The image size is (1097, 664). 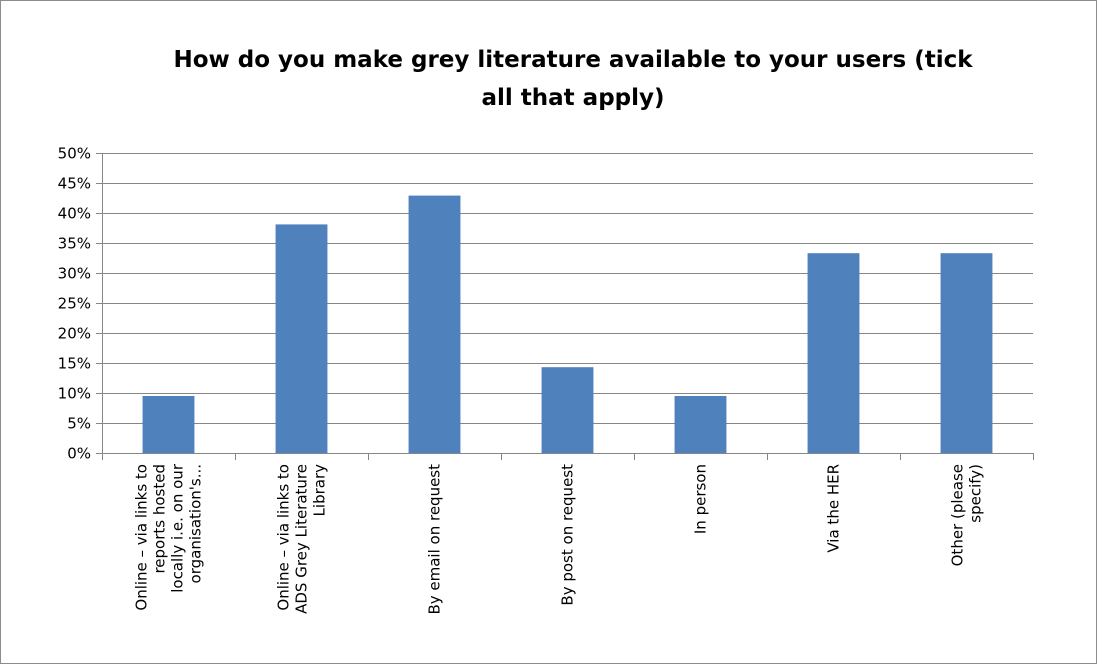 I want to click on y-tick-label: 30%, so click(x=74, y=274).